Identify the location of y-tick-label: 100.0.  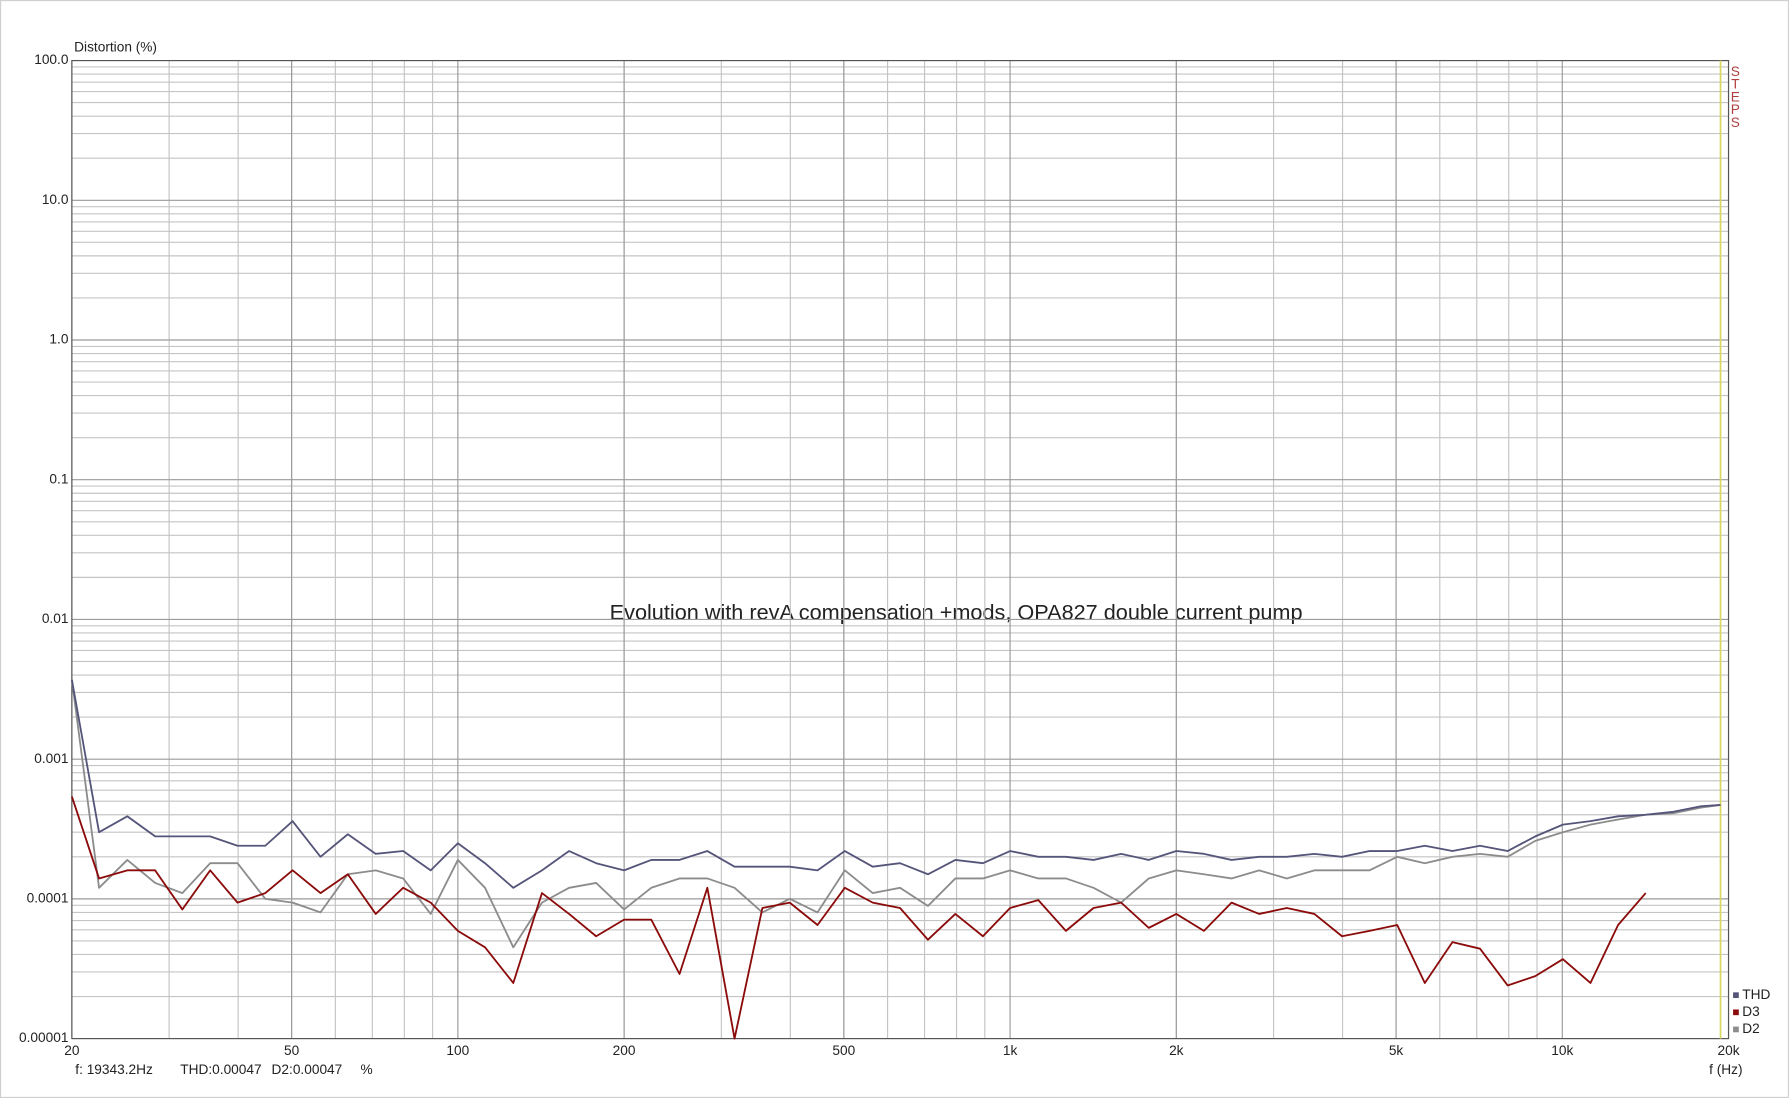
(51, 59).